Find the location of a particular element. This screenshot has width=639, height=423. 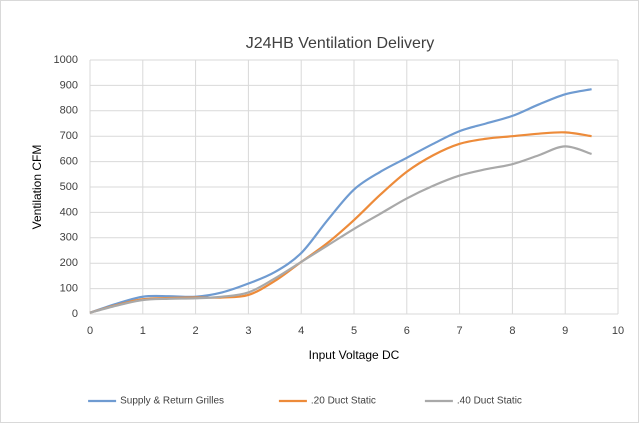

y-tick-label: 500 is located at coordinates (69, 187).